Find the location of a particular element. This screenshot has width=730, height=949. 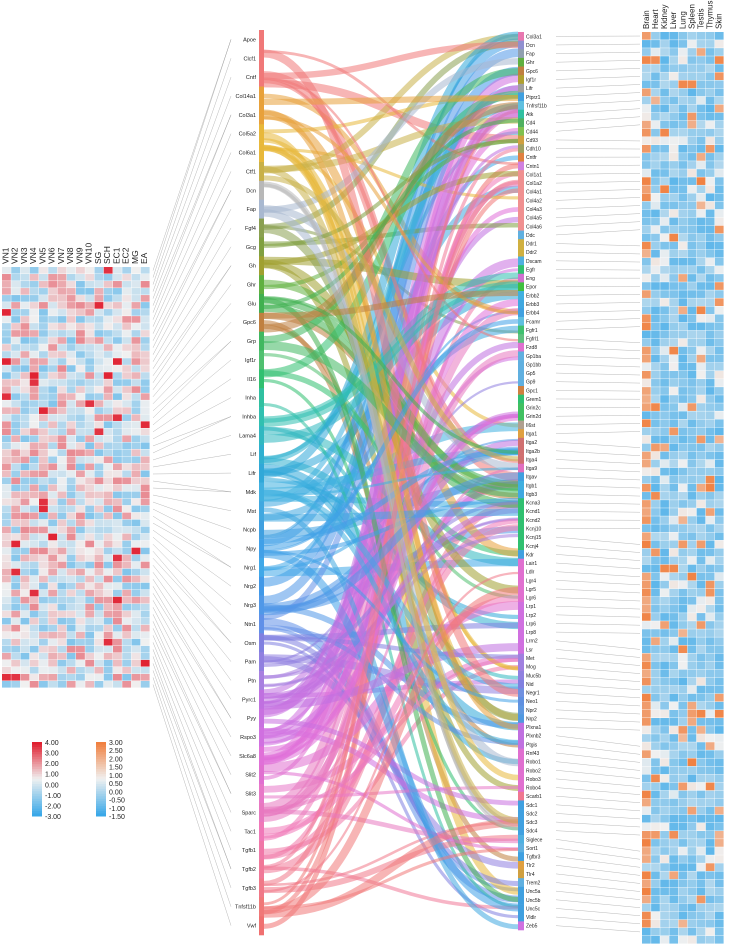

ligand-label-Dcn: Dcn is located at coordinates (251, 191).